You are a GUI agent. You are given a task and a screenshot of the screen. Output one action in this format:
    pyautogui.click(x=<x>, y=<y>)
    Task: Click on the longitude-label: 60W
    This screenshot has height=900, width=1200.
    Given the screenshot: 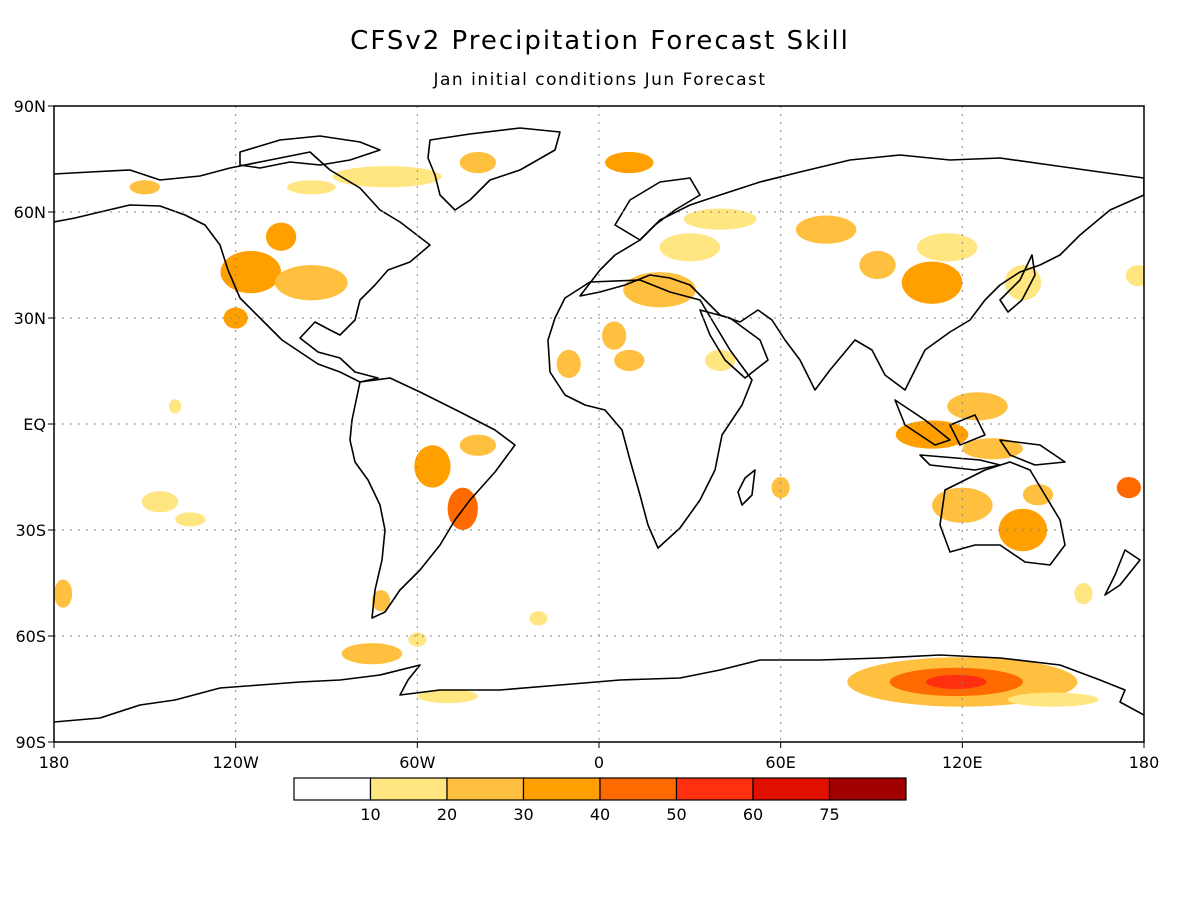 What is the action you would take?
    pyautogui.click(x=417, y=762)
    